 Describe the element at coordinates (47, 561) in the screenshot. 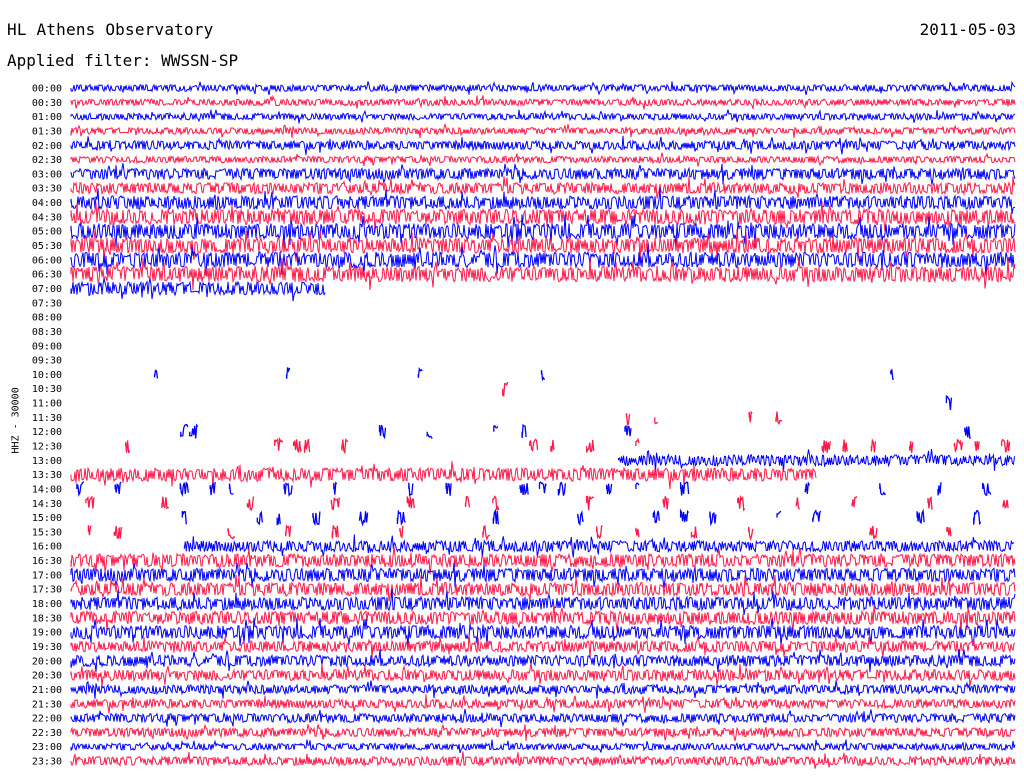

I see `row-label-1630: 16:30` at that location.